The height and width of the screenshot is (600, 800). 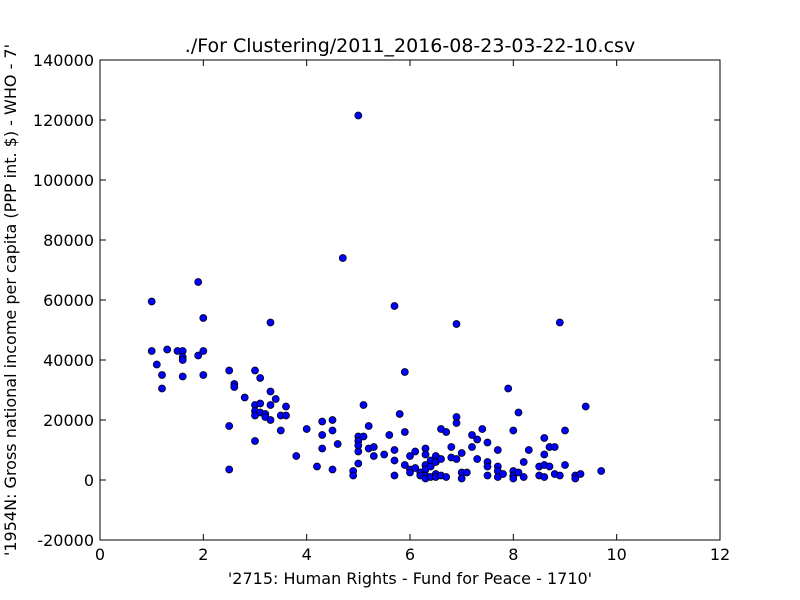 What do you see at coordinates (63, 60) in the screenshot?
I see `y-tick-label: 140000` at bounding box center [63, 60].